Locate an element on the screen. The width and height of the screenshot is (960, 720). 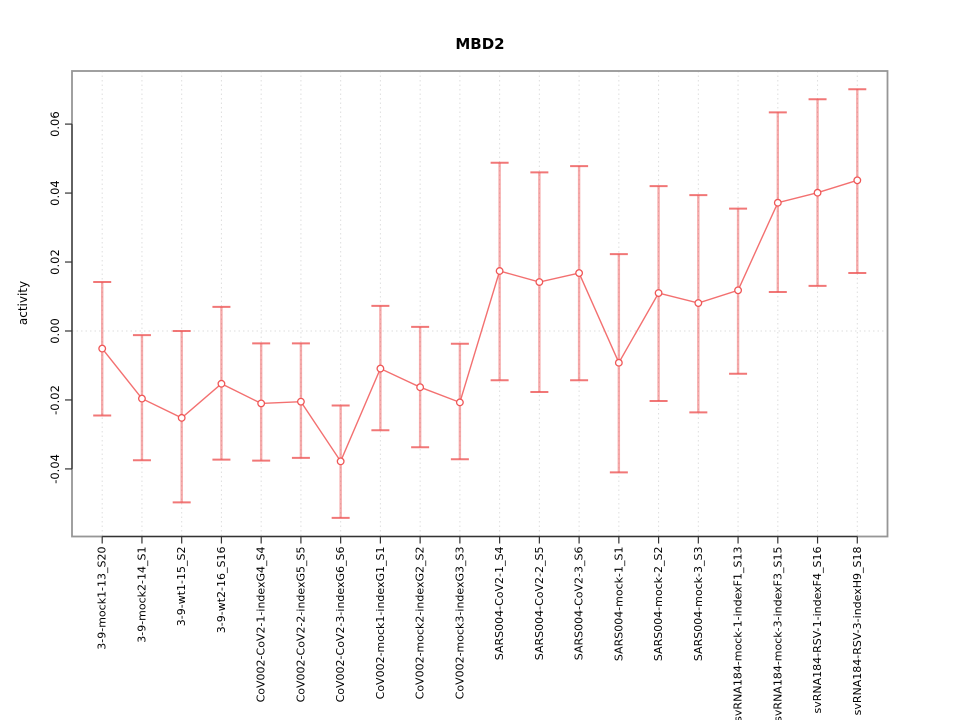
x-category-label: 3-9-wt1-15_S2 is located at coordinates (181, 587).